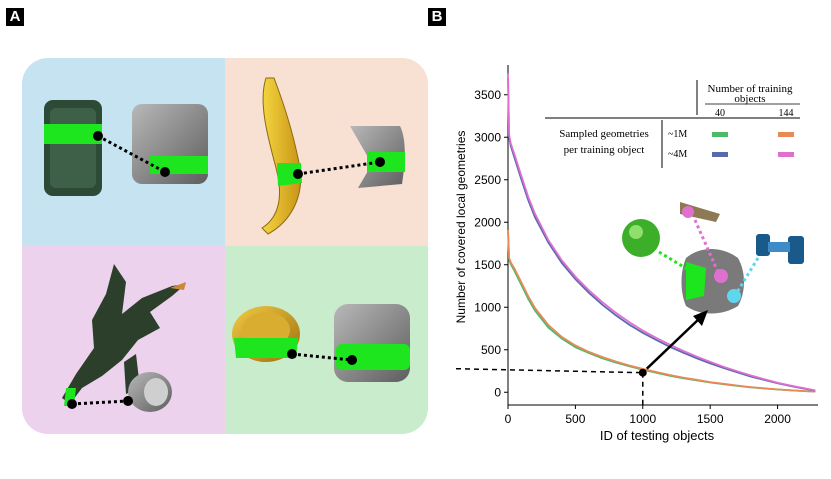 The image size is (831, 479). Describe the element at coordinates (487, 222) in the screenshot. I see `y-tick-label: 2000` at that location.